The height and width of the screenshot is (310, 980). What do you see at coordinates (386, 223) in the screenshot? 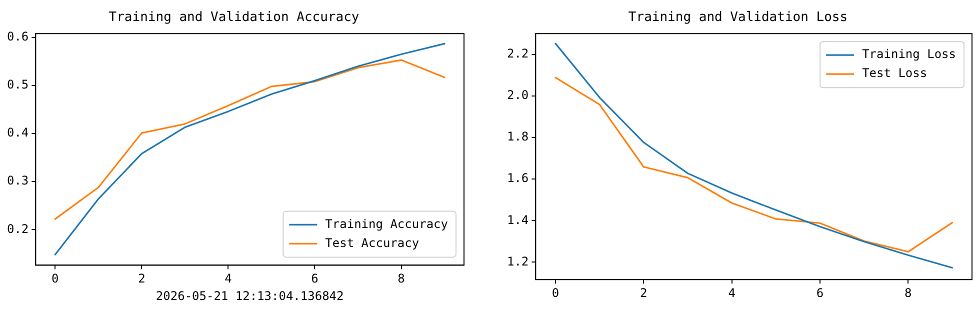
I see `legend-label: Training Accuracy` at bounding box center [386, 223].